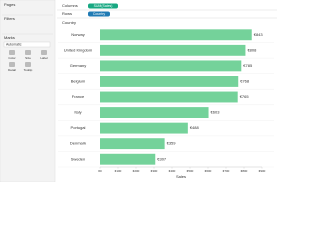 This screenshot has height=240, width=320. I want to click on row-label: Norway, so click(78, 34).